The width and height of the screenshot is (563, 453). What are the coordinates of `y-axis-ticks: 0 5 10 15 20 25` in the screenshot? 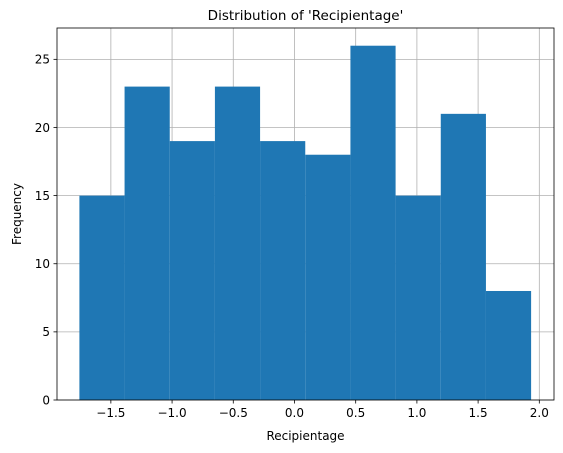 It's located at (46, 230).